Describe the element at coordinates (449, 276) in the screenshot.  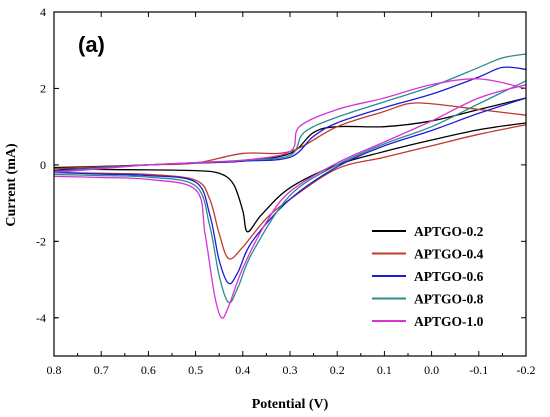
I see `legend-label: APTGO-0.6` at that location.